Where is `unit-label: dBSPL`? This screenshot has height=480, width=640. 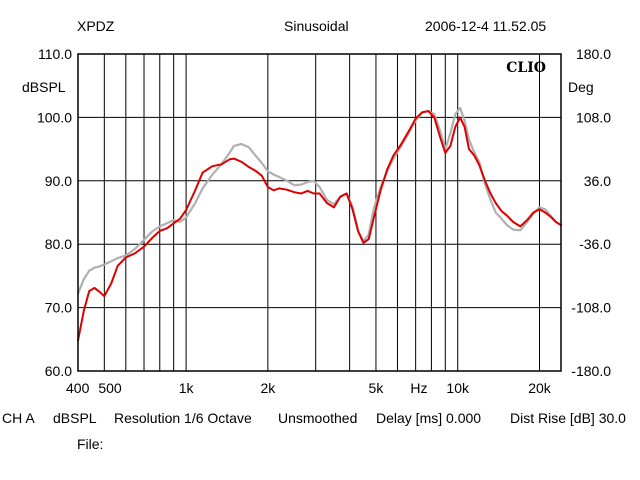
unit-label: dBSPL is located at coordinates (75, 418).